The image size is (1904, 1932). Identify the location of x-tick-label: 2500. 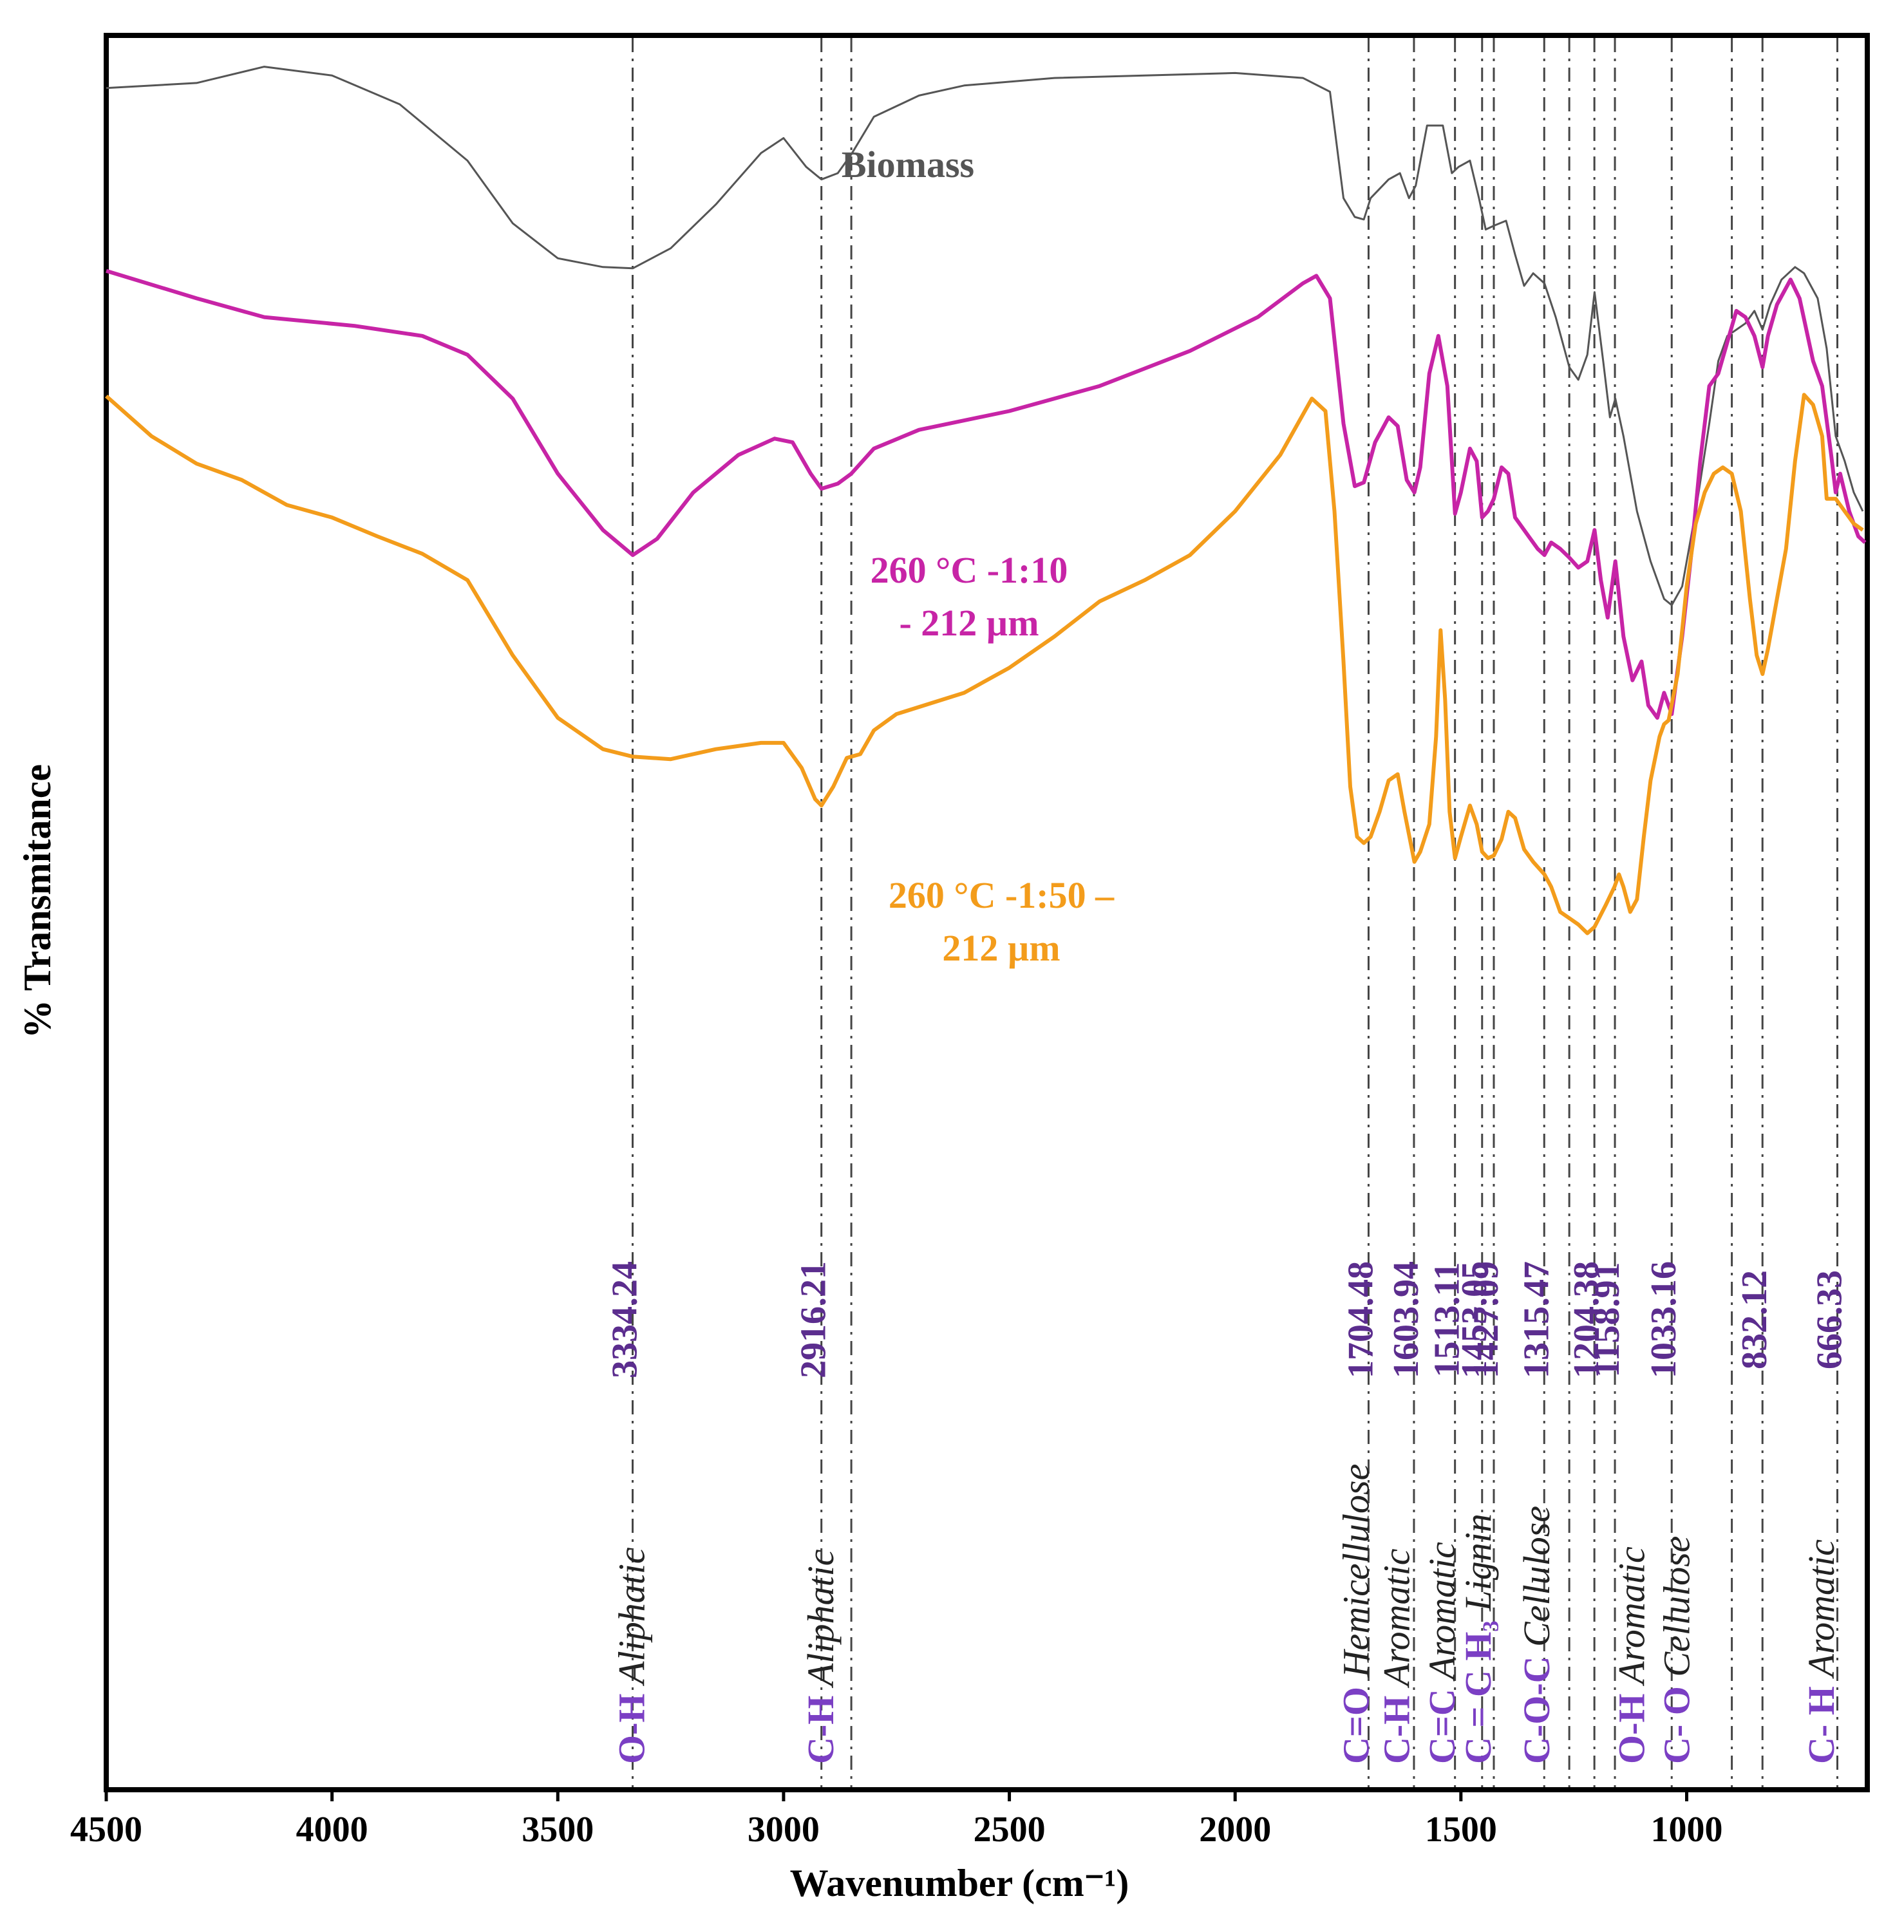
(1010, 1830).